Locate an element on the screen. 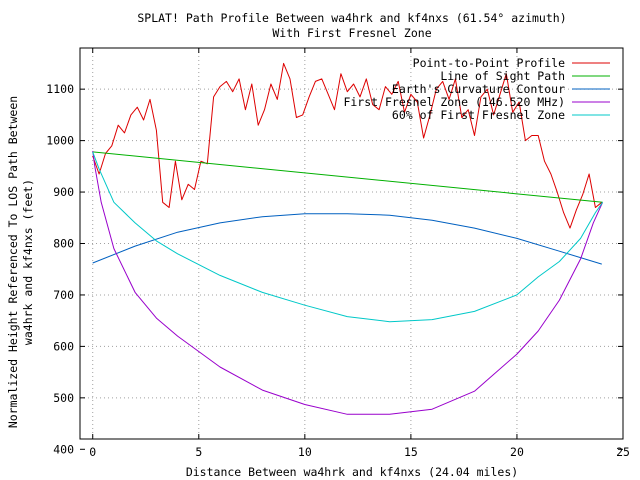  y-tick-label: 600 is located at coordinates (63, 346).